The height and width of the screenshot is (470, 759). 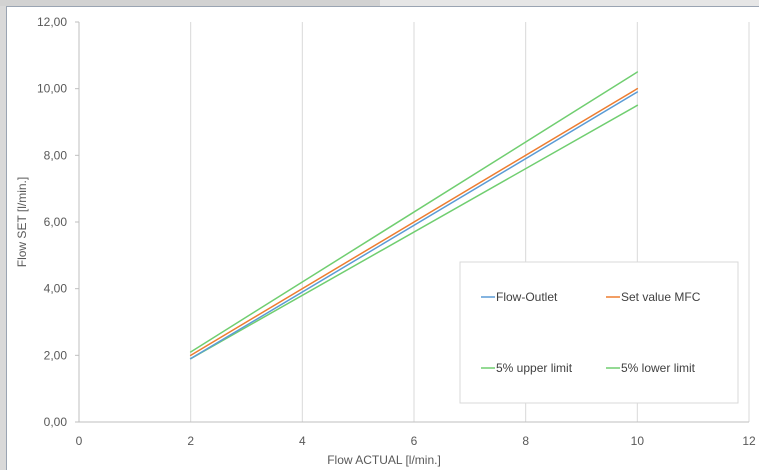 What do you see at coordinates (52, 89) in the screenshot?
I see `y-tick-label-10: 10,00` at bounding box center [52, 89].